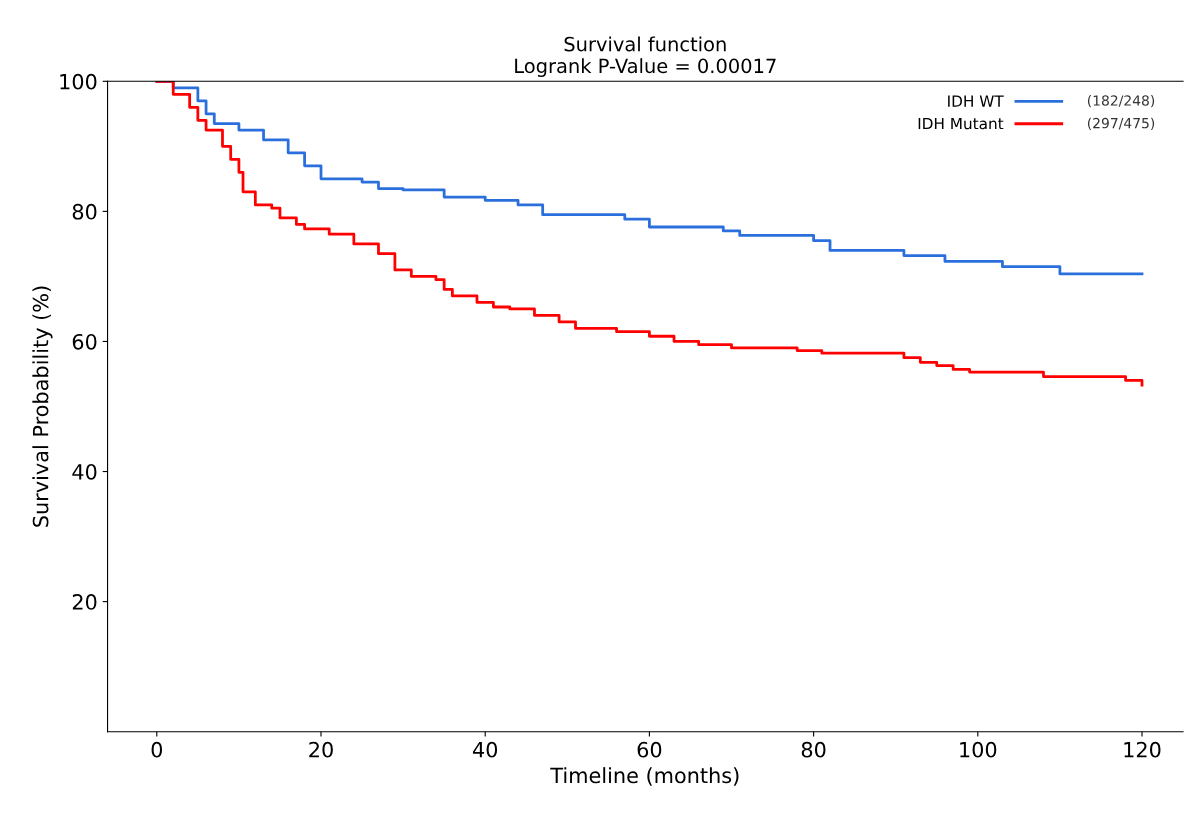  Describe the element at coordinates (649, 749) in the screenshot. I see `x-tick-label: 60` at that location.